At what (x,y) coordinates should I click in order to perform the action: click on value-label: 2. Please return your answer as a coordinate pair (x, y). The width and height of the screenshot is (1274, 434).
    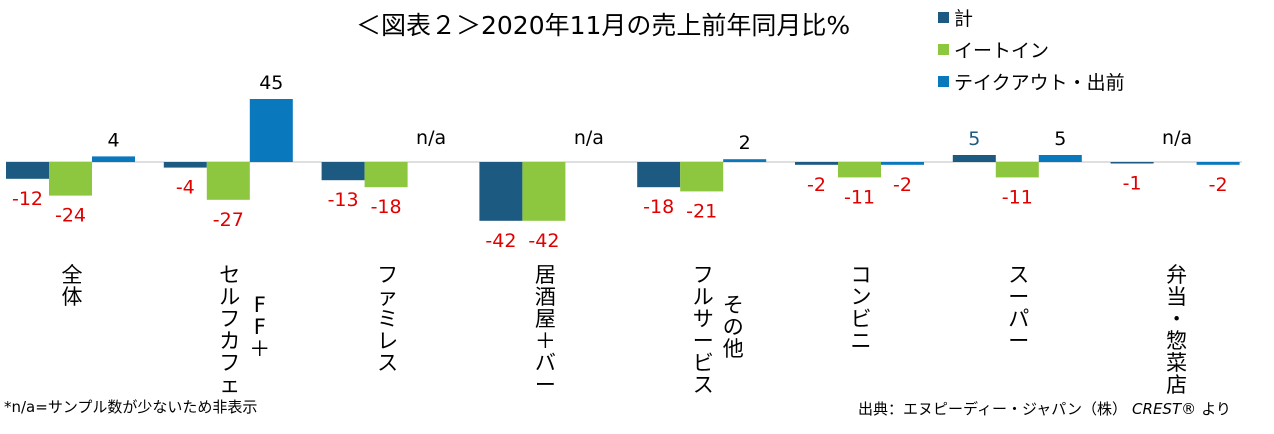
    Looking at the image, I should click on (745, 143).